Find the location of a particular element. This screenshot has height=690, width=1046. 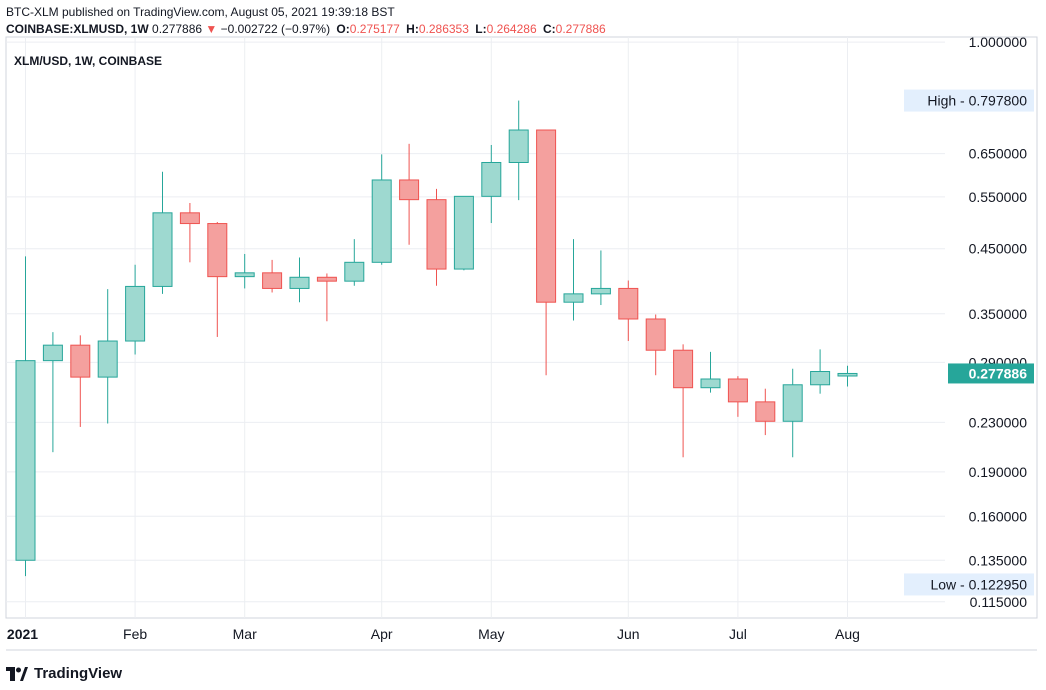

y-tick-label: 0.230000 is located at coordinates (998, 422).